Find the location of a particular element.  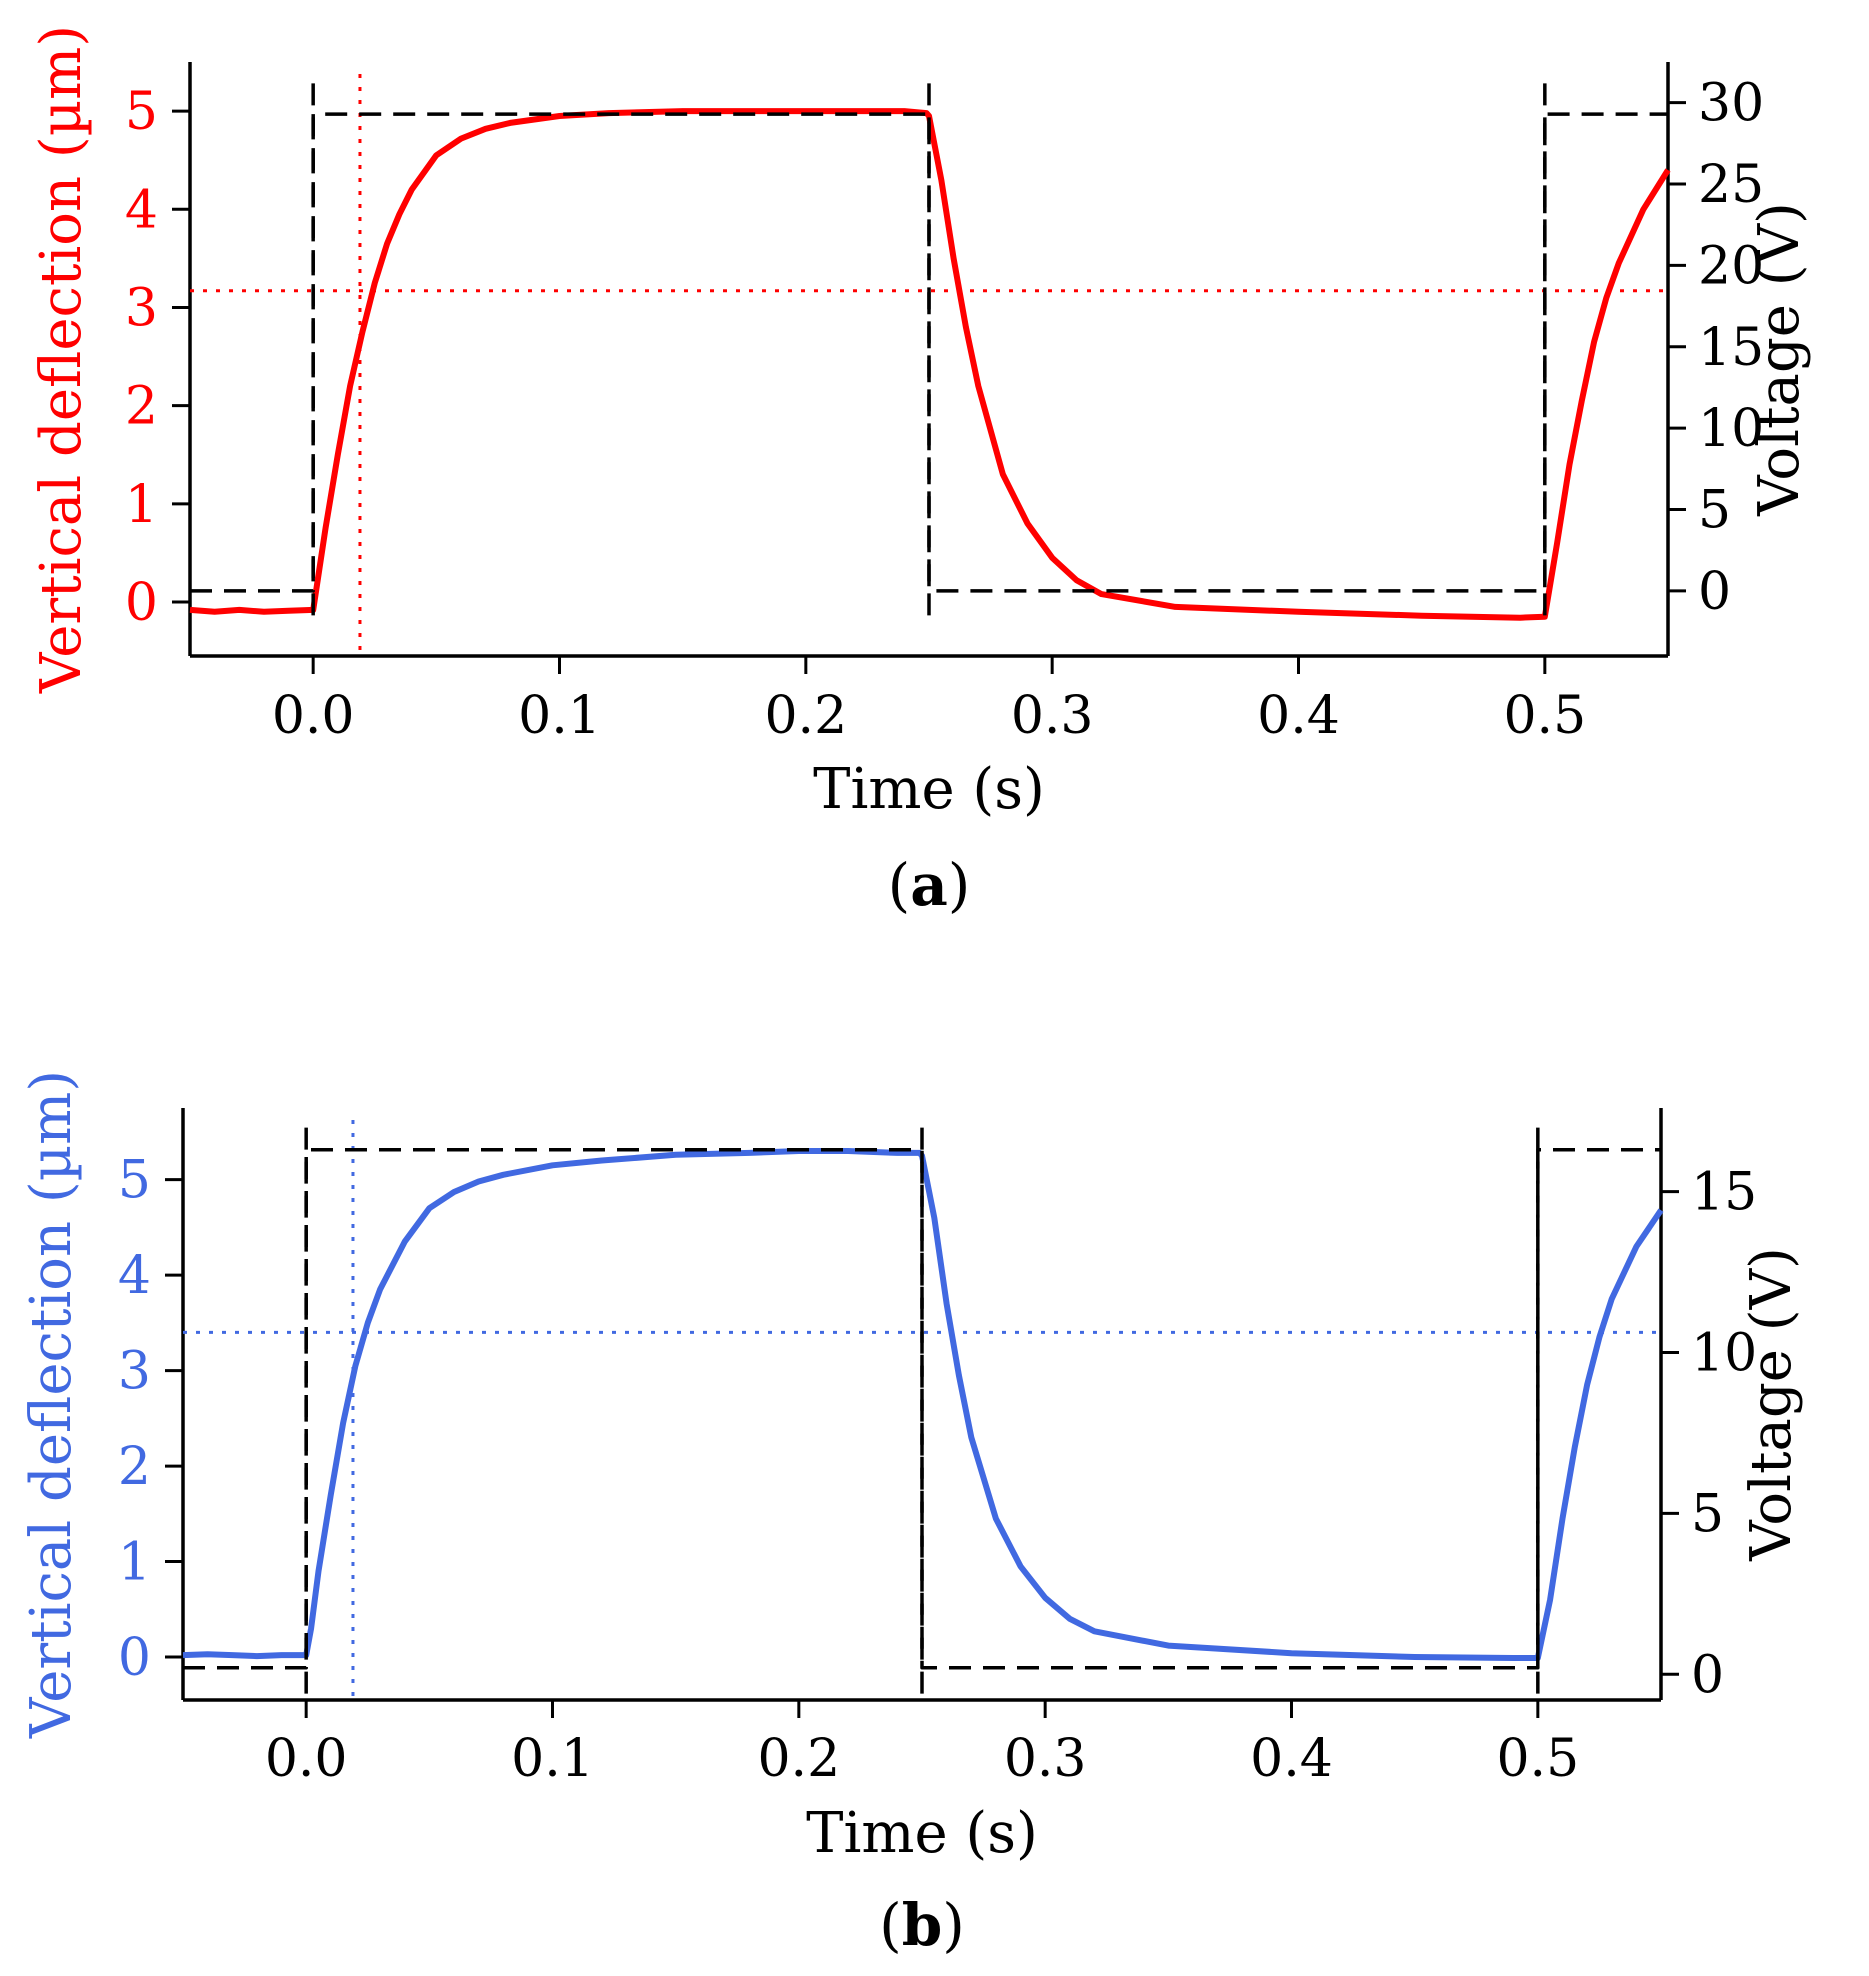

right-y-tick-label: 25 is located at coordinates (1731, 185).